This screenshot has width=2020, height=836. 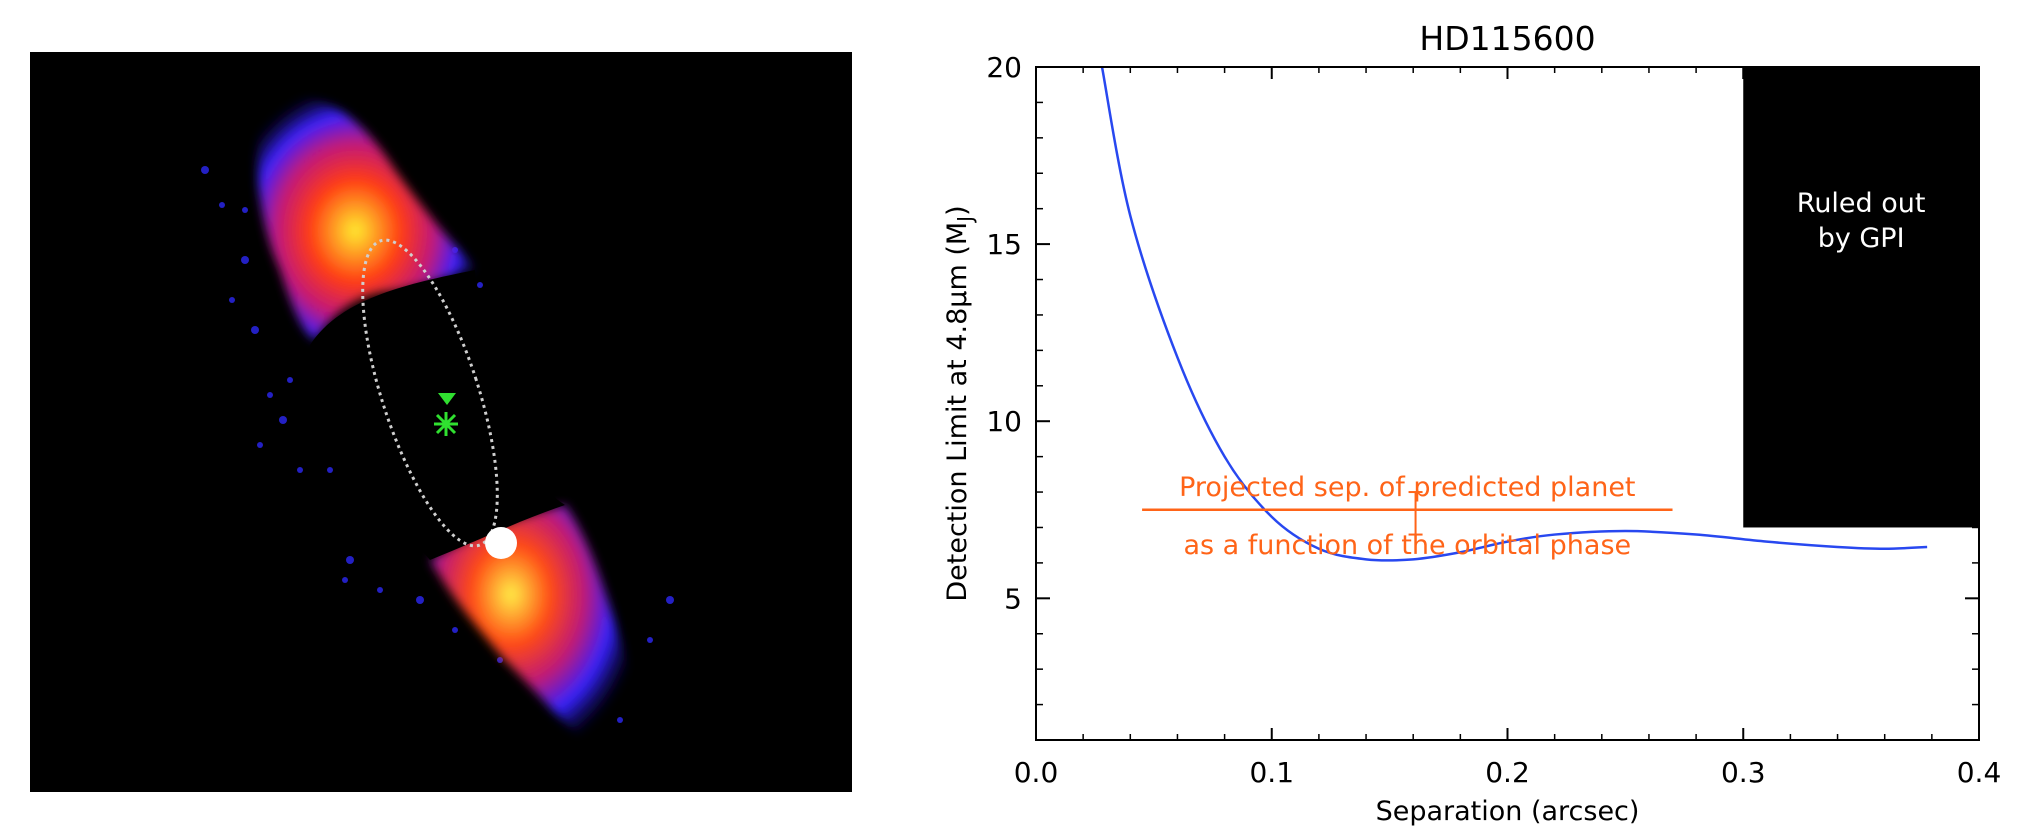 What do you see at coordinates (430, 393) in the screenshot?
I see `orbit-ellipse` at bounding box center [430, 393].